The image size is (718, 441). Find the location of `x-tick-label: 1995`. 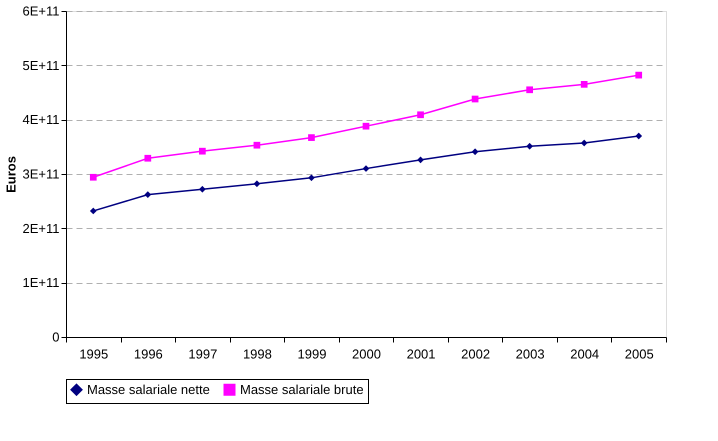

x-tick-label: 1995 is located at coordinates (93, 354).